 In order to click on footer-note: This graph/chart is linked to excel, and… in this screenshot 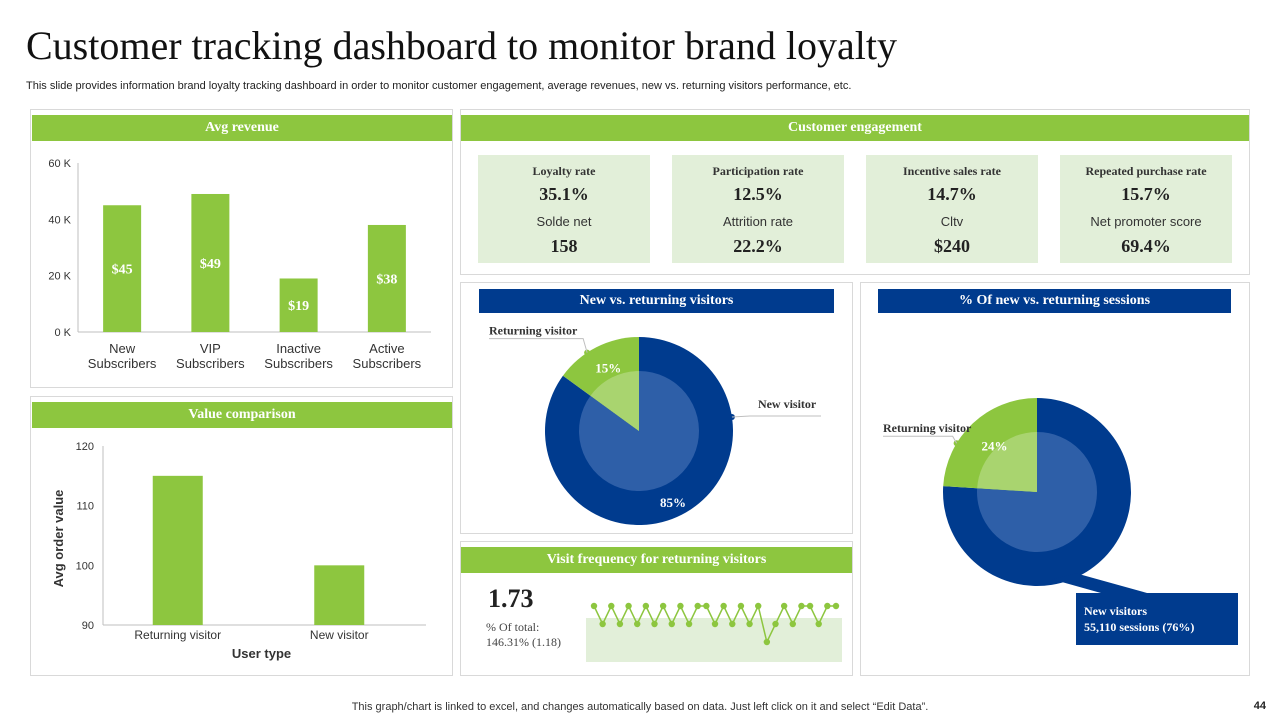, I will do `click(640, 707)`.